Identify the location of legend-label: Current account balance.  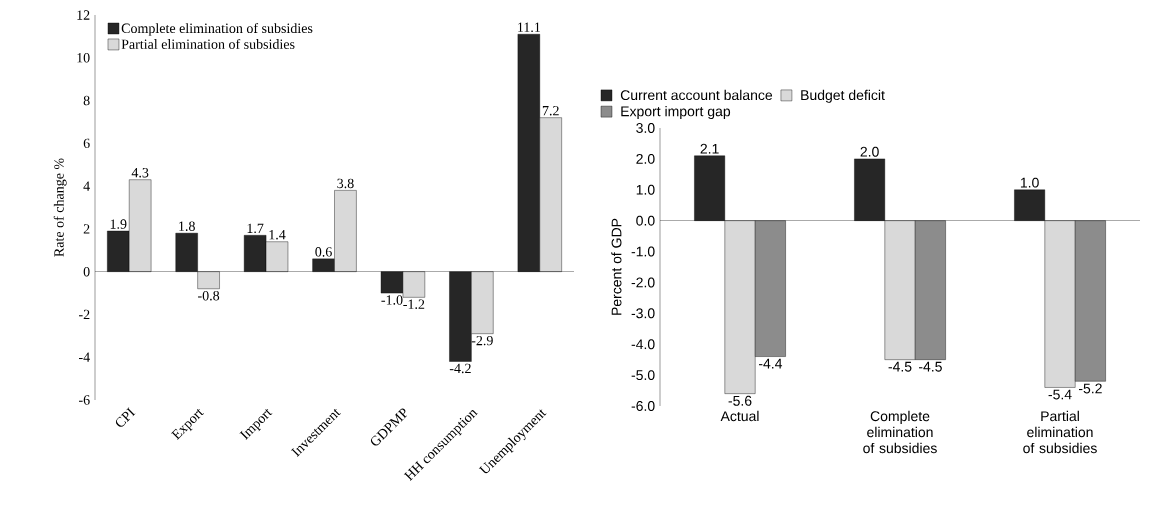
(696, 95).